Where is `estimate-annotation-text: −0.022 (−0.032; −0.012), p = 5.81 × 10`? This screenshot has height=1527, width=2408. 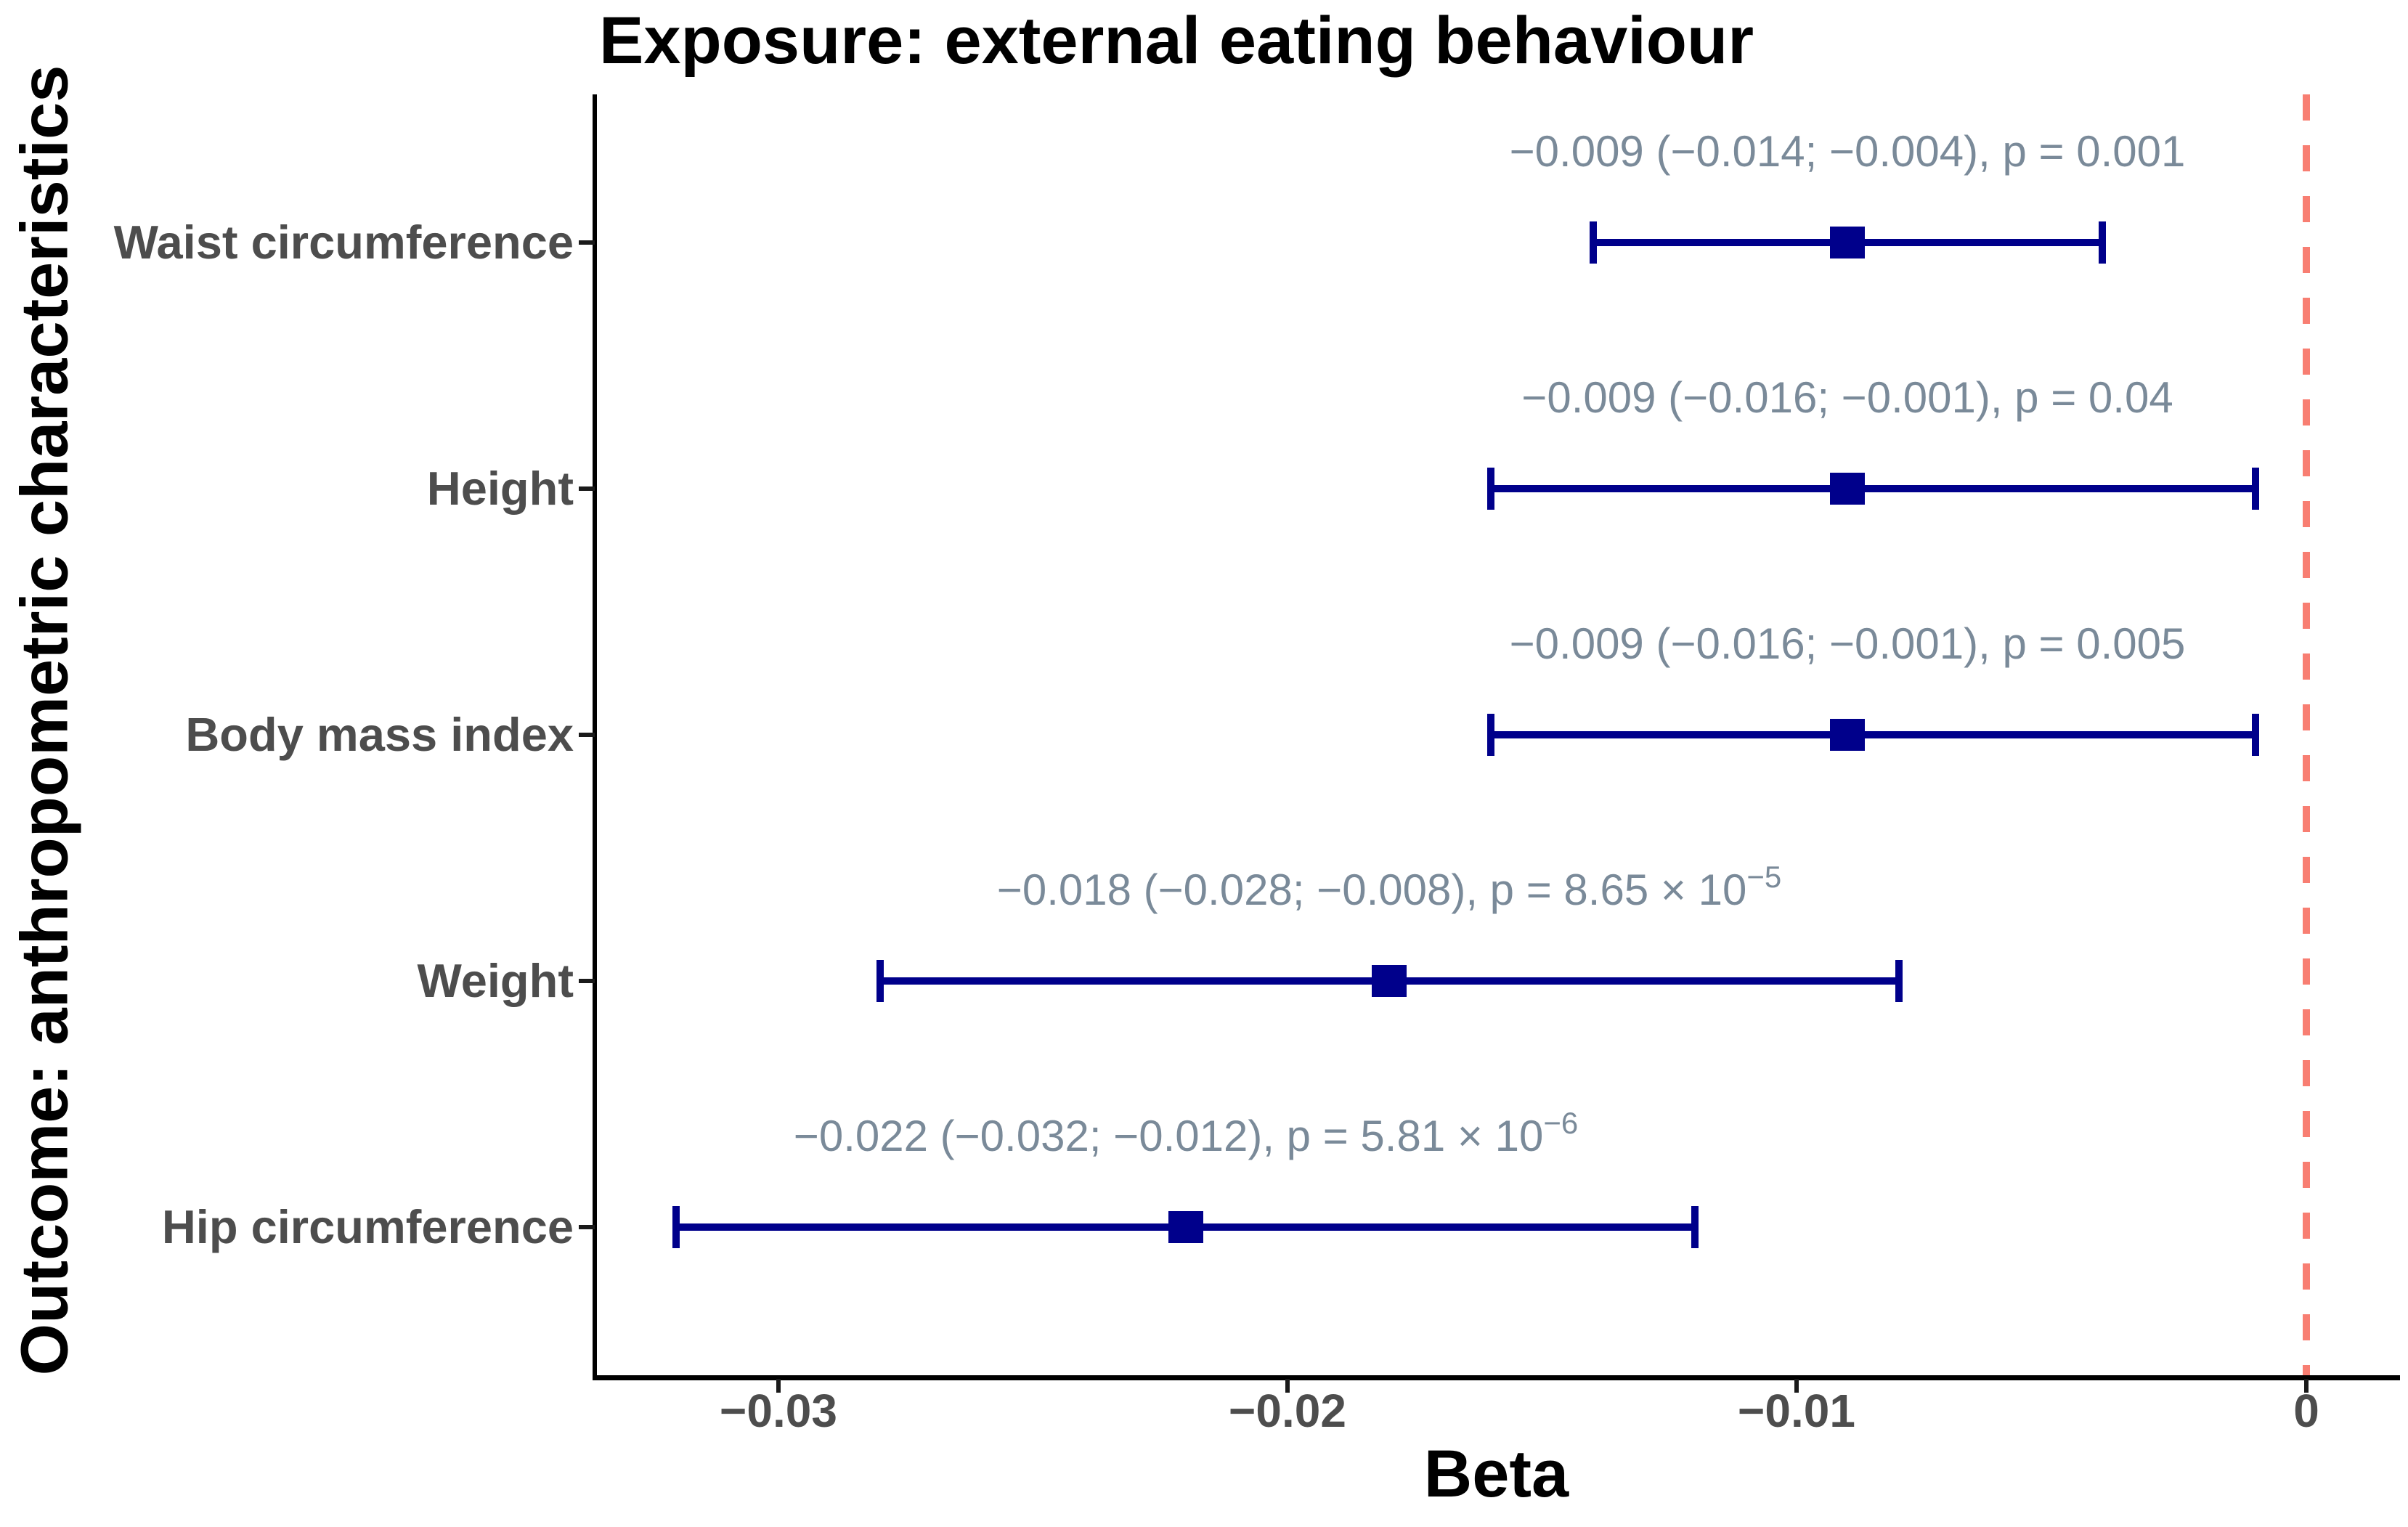
estimate-annotation-text: −0.022 (−0.032; −0.012), p = 5.81 × 10 is located at coordinates (1168, 1136).